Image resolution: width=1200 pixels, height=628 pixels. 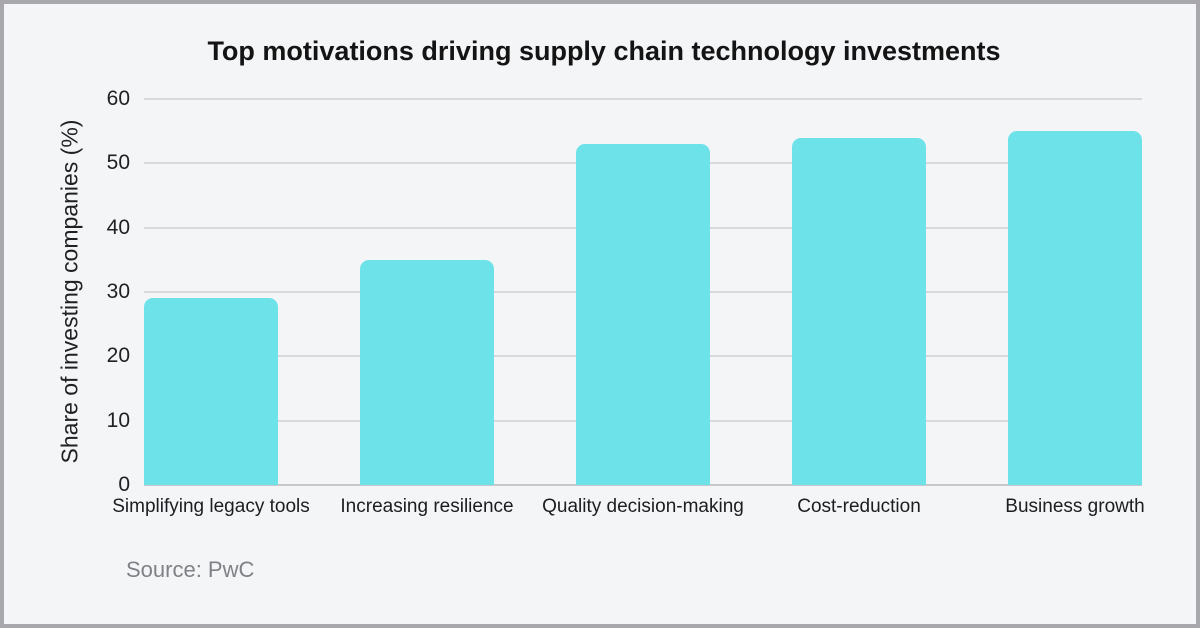 What do you see at coordinates (643, 99) in the screenshot?
I see `gridline` at bounding box center [643, 99].